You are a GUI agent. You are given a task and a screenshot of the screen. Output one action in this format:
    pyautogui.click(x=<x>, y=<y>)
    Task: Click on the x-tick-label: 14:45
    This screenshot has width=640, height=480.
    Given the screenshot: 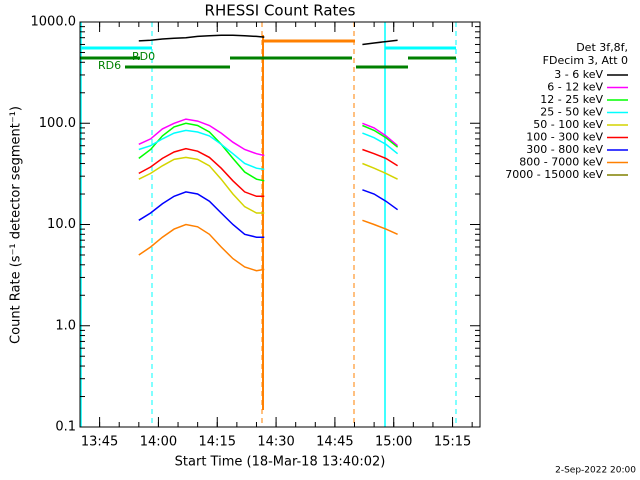 What is the action you would take?
    pyautogui.click(x=334, y=442)
    